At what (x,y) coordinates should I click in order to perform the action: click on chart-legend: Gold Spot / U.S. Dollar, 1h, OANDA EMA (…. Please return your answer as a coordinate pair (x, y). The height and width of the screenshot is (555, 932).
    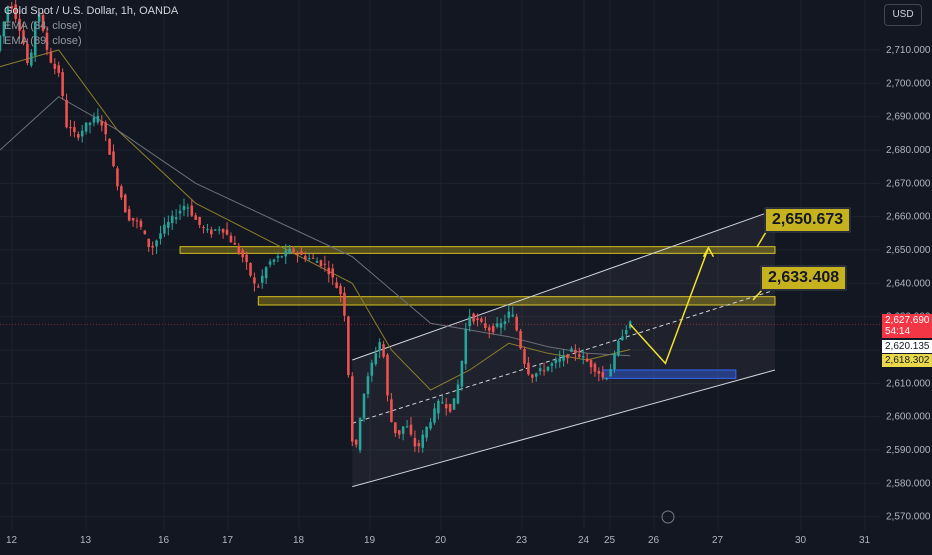
    Looking at the image, I should click on (91, 26).